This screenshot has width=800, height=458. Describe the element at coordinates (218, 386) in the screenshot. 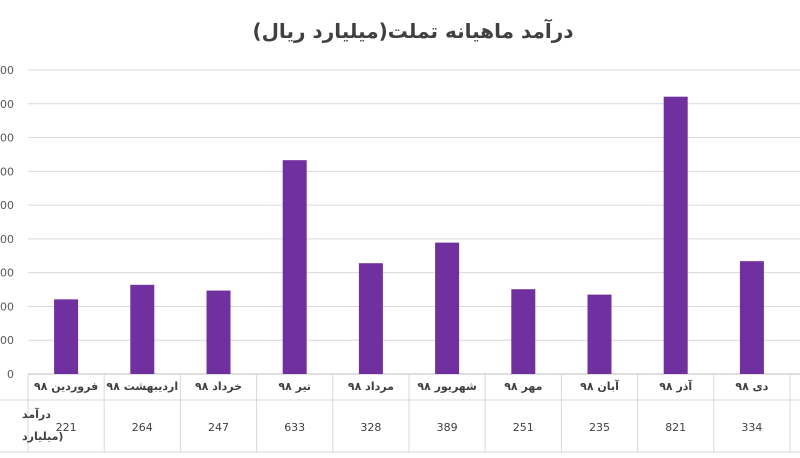

I see `category-label: خرداد ۹۸` at that location.